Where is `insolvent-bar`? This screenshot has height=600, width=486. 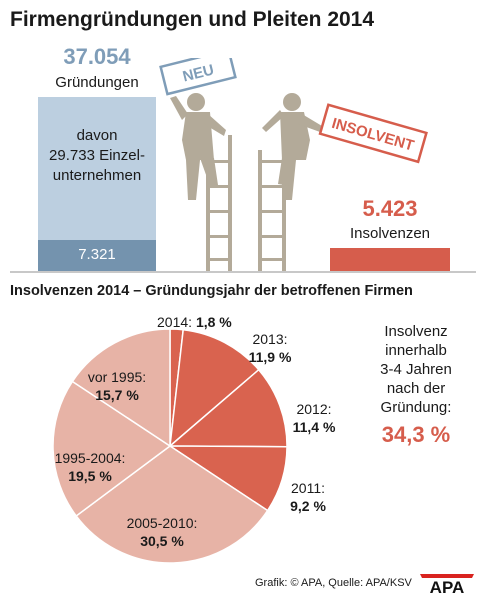
insolvent-bar is located at coordinates (390, 259).